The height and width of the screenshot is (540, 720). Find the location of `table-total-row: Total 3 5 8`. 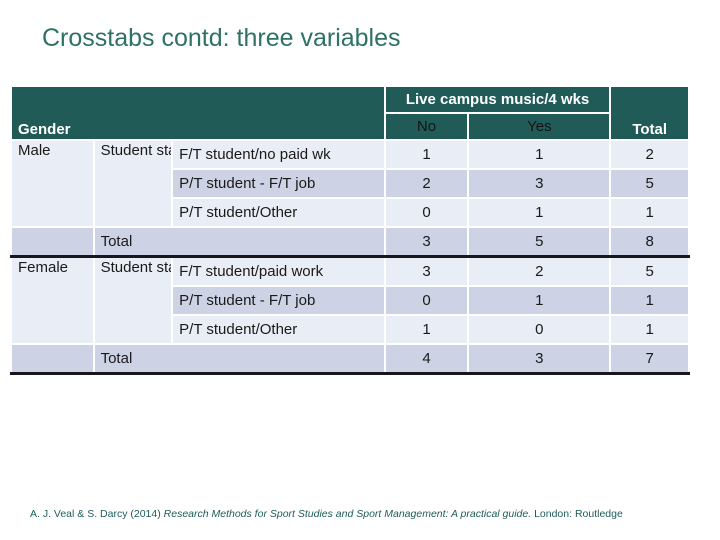

table-total-row: Total 3 5 8 is located at coordinates (350, 242).